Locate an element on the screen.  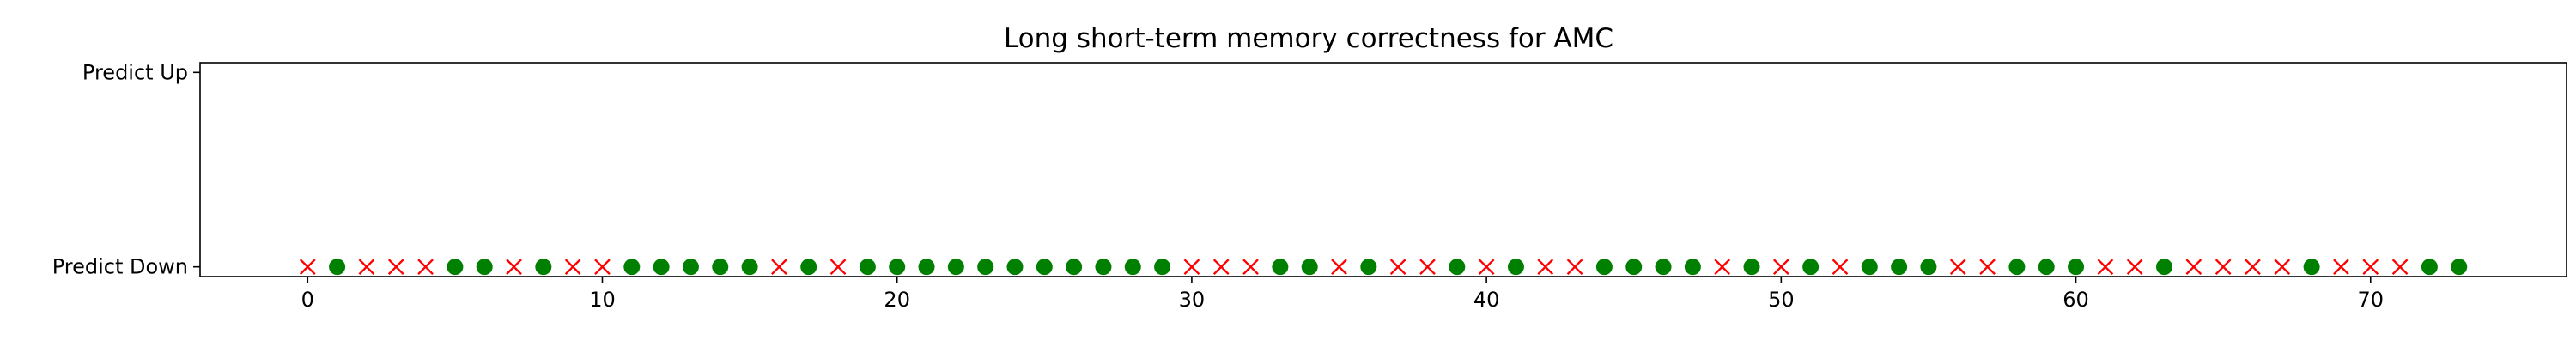
x-tick-label: 70 is located at coordinates (2370, 300).